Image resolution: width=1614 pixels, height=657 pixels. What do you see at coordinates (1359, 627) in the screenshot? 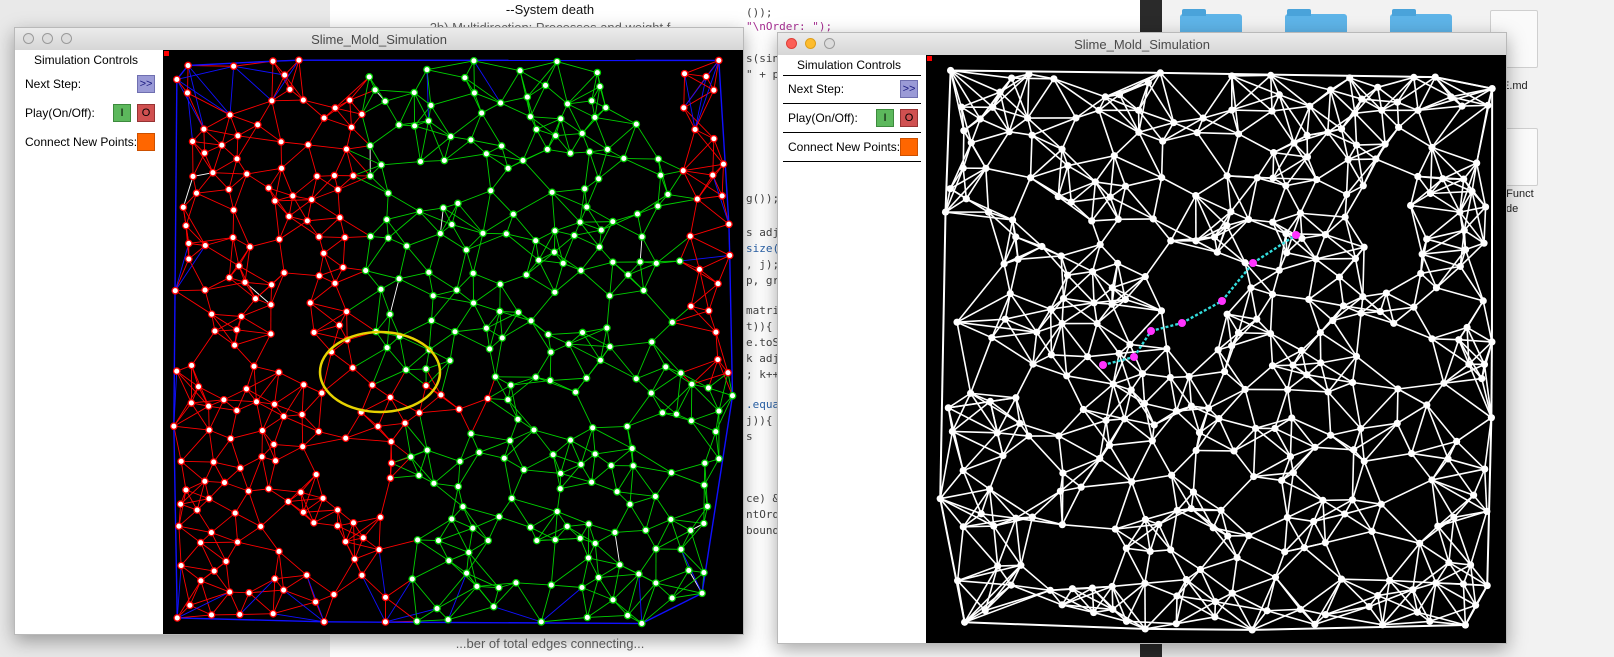
I see `boundary-edge` at bounding box center [1359, 627].